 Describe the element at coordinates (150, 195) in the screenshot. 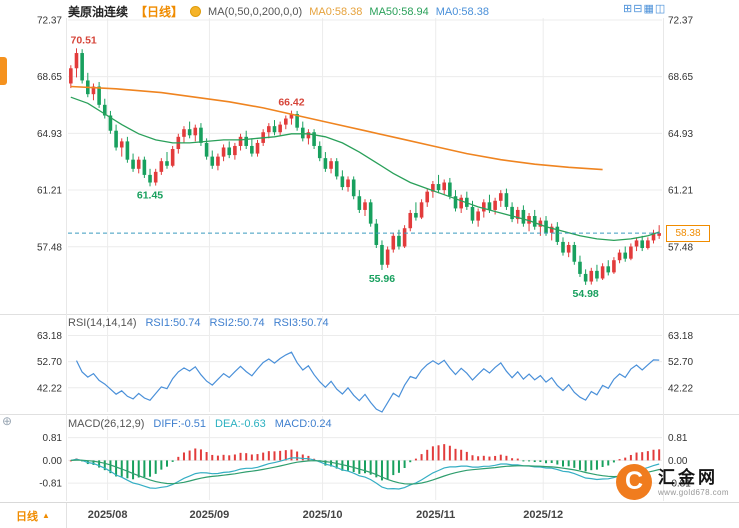

I see `price-annotation: 61.45` at that location.